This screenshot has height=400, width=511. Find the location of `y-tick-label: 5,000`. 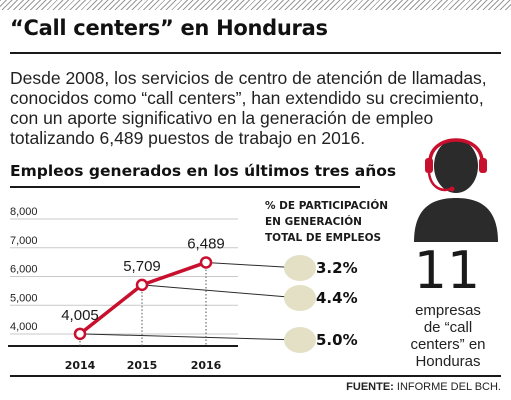

y-tick-label: 5,000 is located at coordinates (24, 298).